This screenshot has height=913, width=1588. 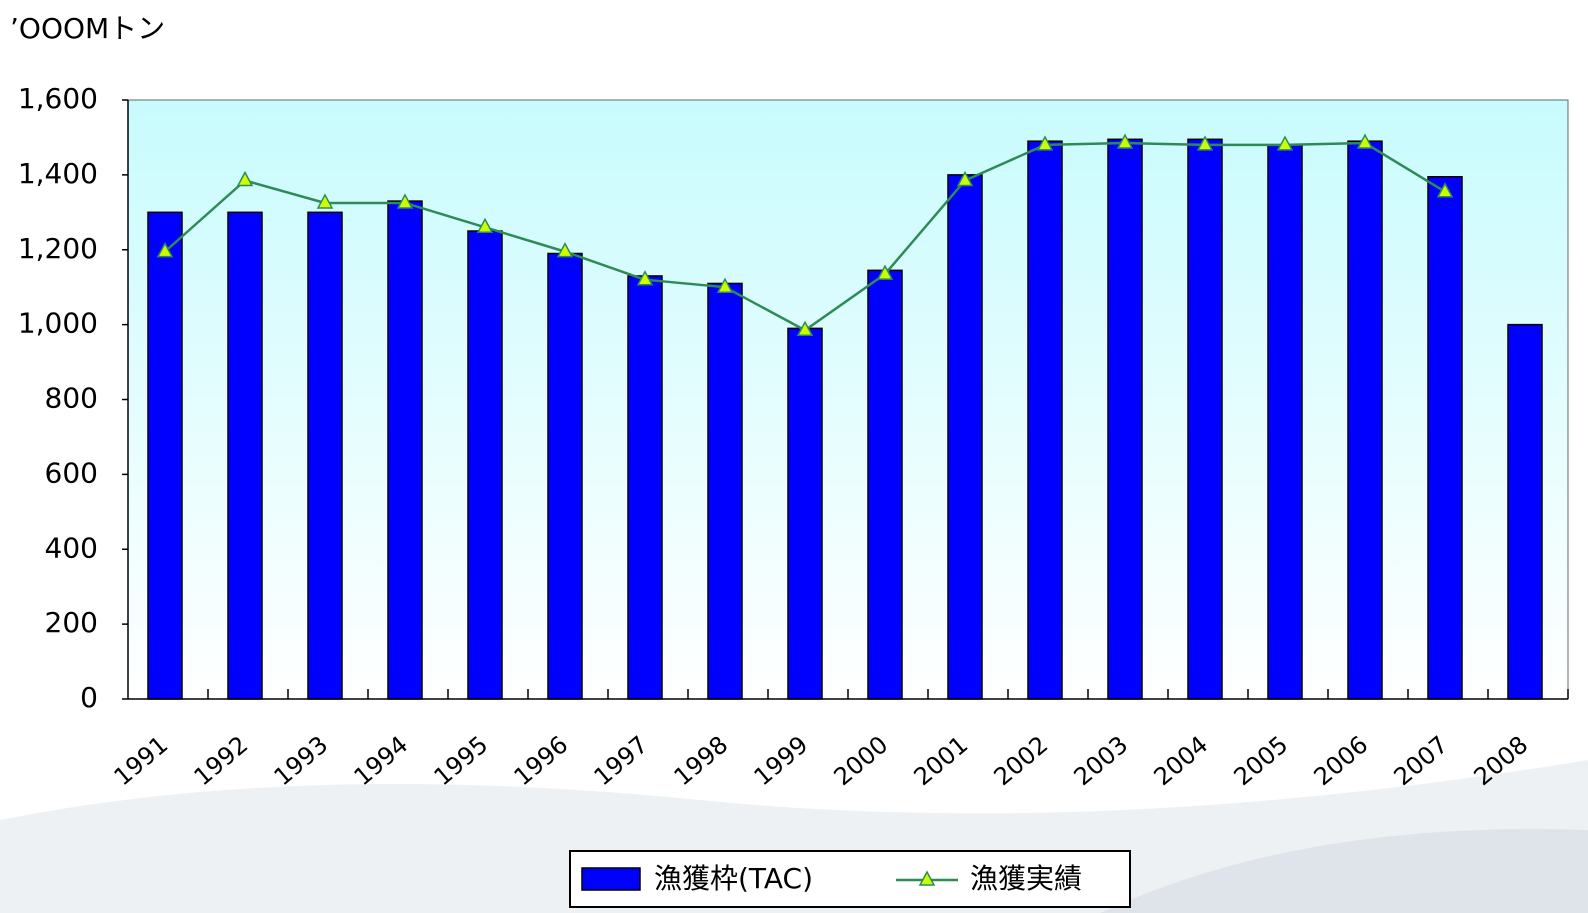 What do you see at coordinates (58, 98) in the screenshot?
I see `y-tick-label: 1,600` at bounding box center [58, 98].